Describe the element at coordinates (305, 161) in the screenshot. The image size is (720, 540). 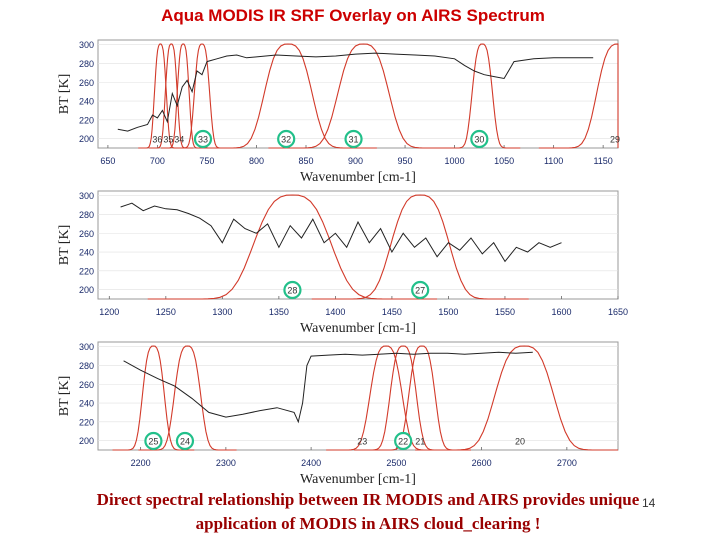
I see `x-tick-label: 850` at that location.